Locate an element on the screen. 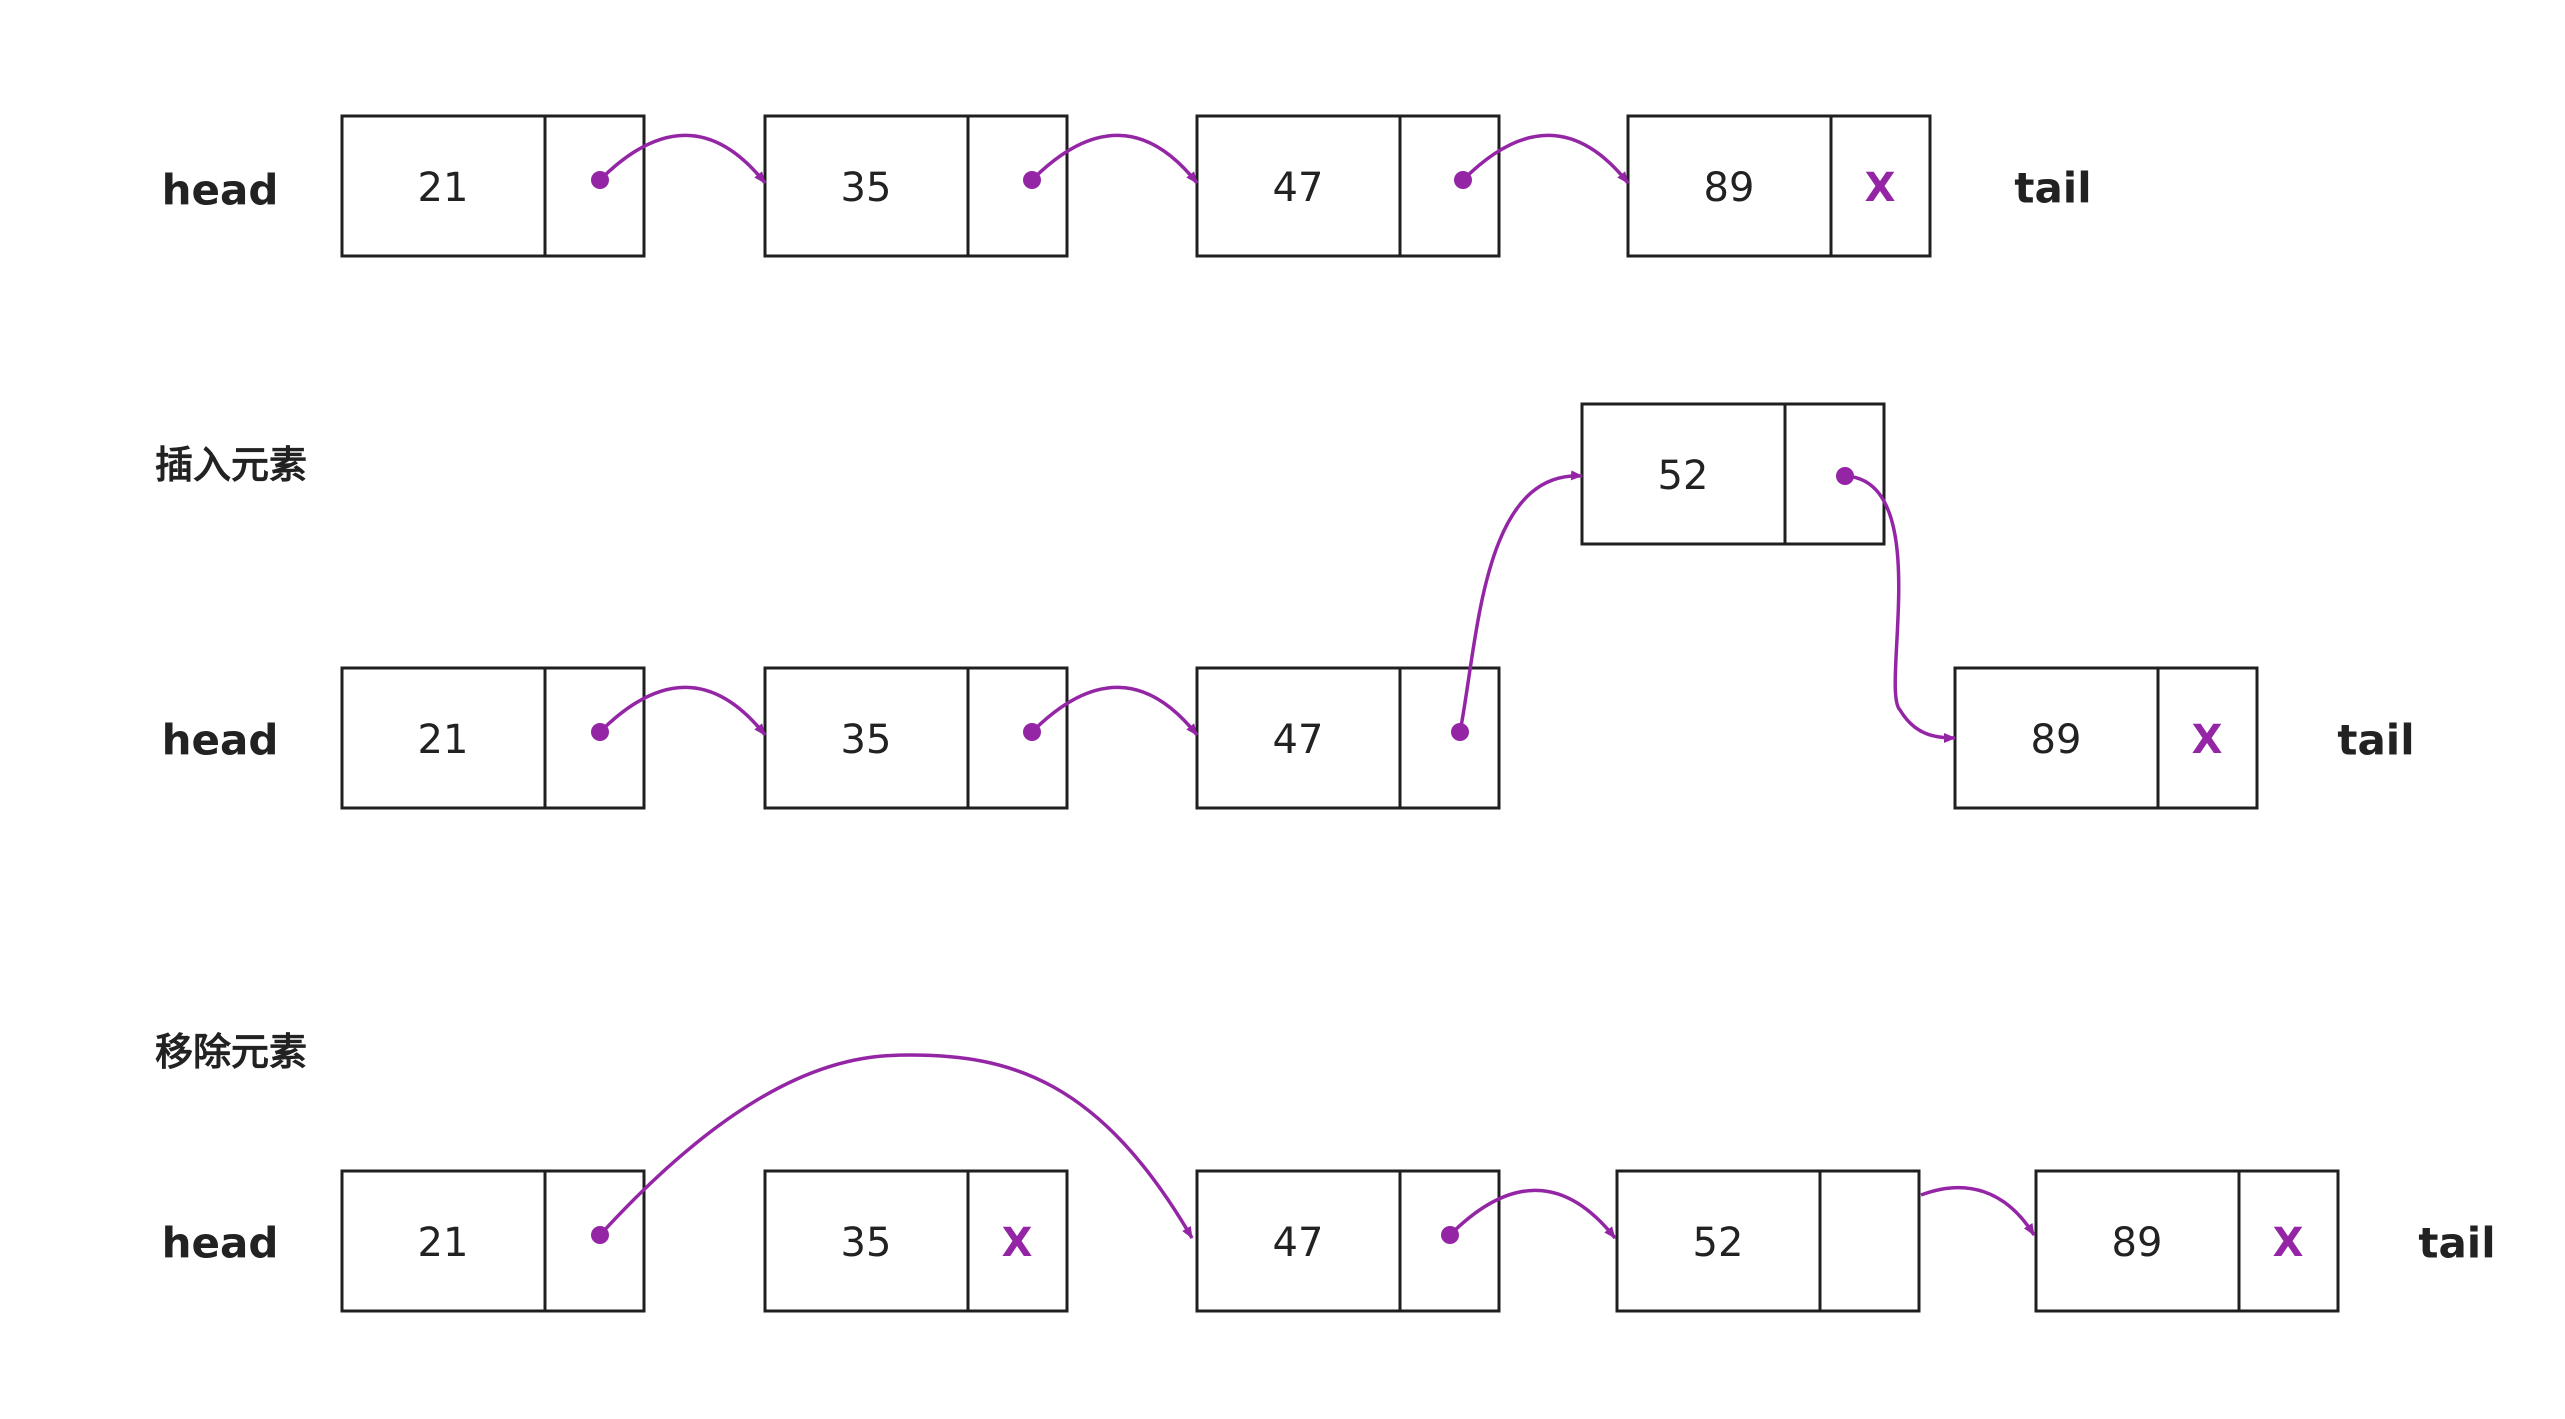 The width and height of the screenshot is (2565, 1419). skip-arrow is located at coordinates (896, 1146).